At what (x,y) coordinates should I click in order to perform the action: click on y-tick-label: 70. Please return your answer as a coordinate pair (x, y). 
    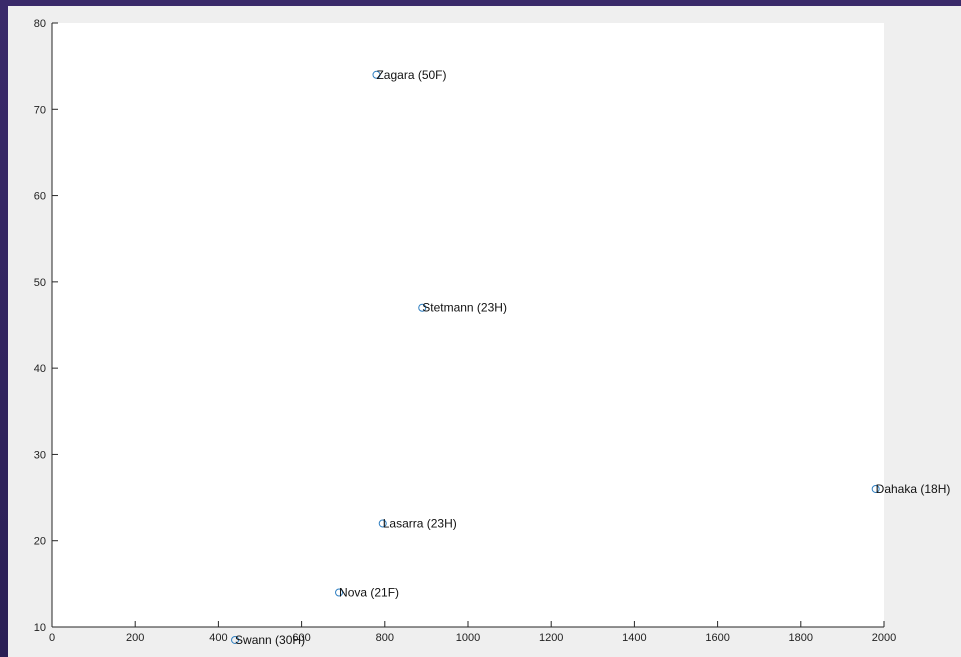
    Looking at the image, I should click on (40, 110).